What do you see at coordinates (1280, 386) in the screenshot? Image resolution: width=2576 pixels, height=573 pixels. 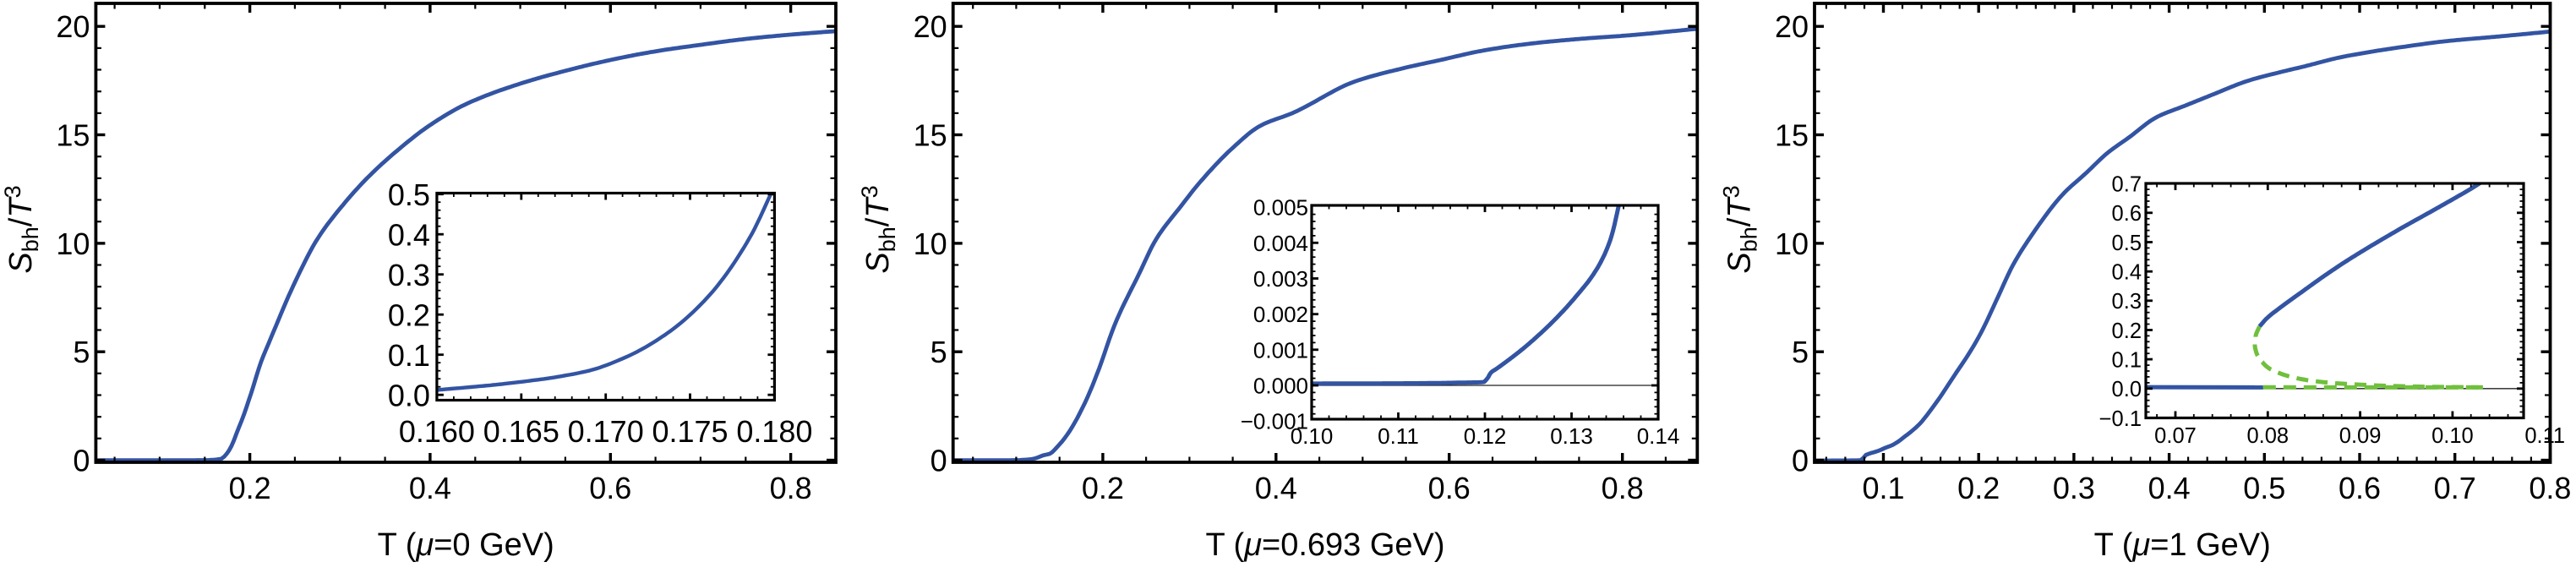 I see `svg-text: 0.000` at bounding box center [1280, 386].